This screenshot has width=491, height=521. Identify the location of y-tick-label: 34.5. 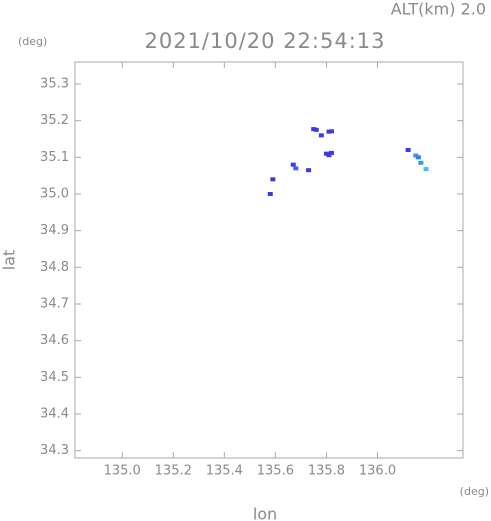
(54, 377).